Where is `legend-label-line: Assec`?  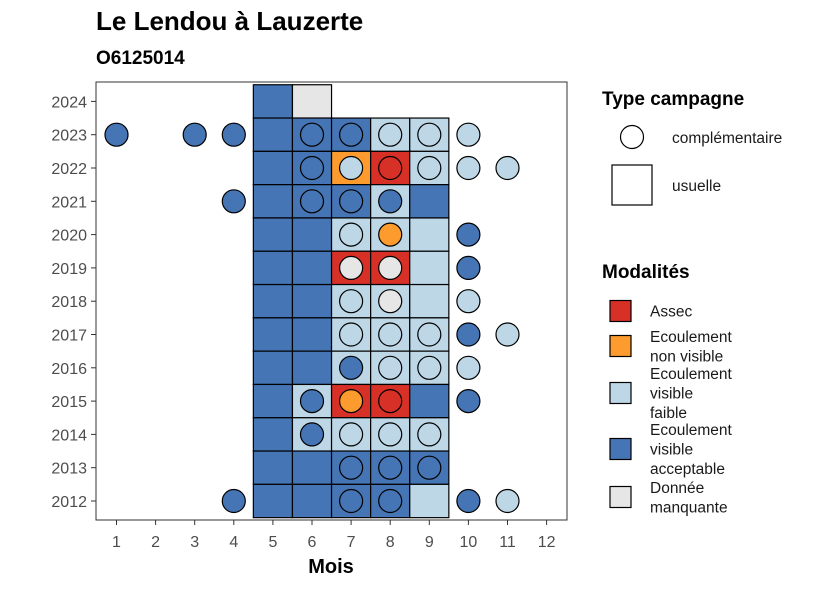
legend-label-line: Assec is located at coordinates (671, 312).